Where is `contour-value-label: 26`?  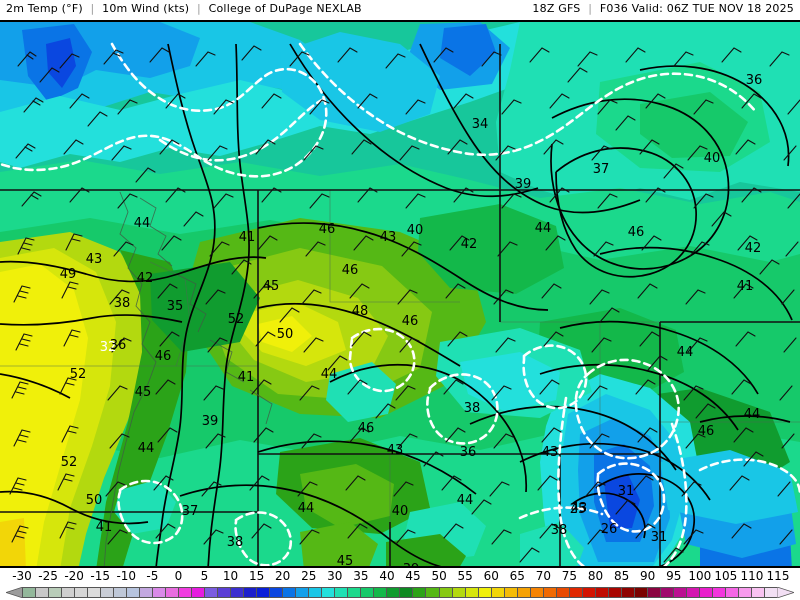
contour-value-label: 26 is located at coordinates (609, 529).